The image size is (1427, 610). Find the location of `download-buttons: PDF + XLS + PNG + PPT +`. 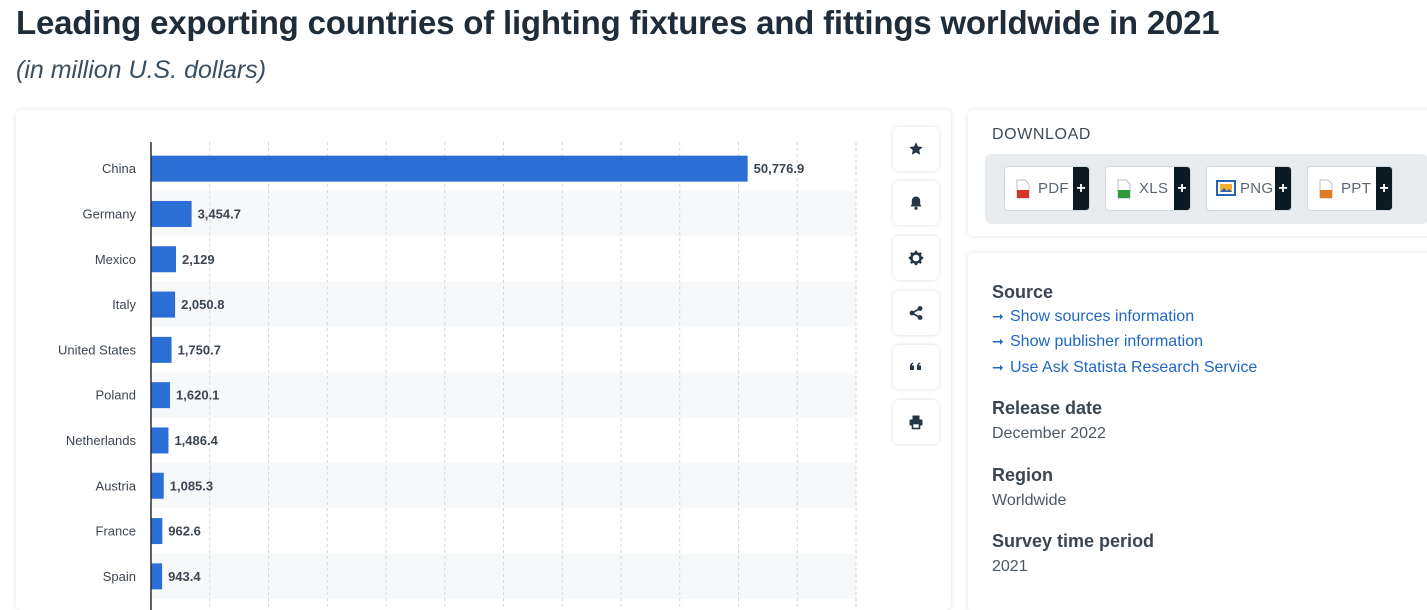

download-buttons: PDF + XLS + PNG + PPT + is located at coordinates (1206, 189).